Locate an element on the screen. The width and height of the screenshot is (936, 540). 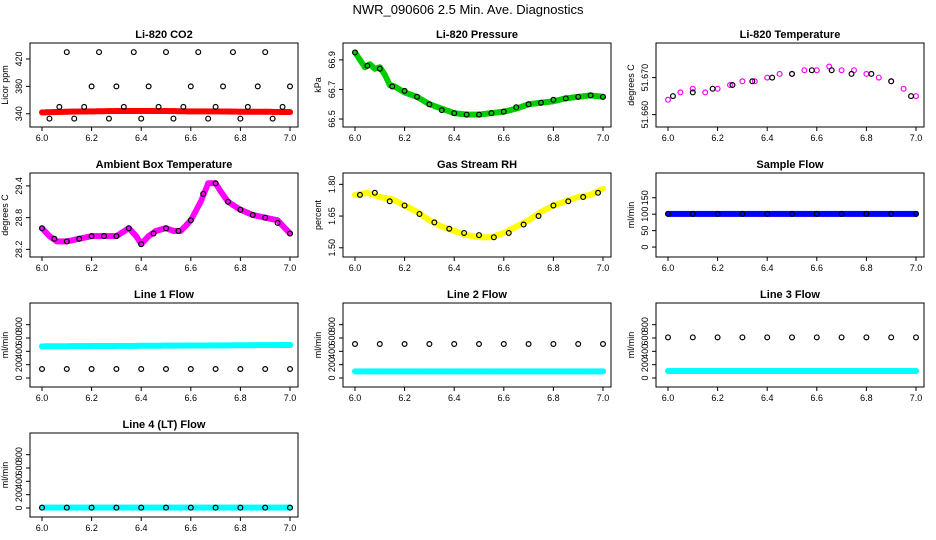
plot-title: Line 4 (LT) Flow is located at coordinates (164, 425).